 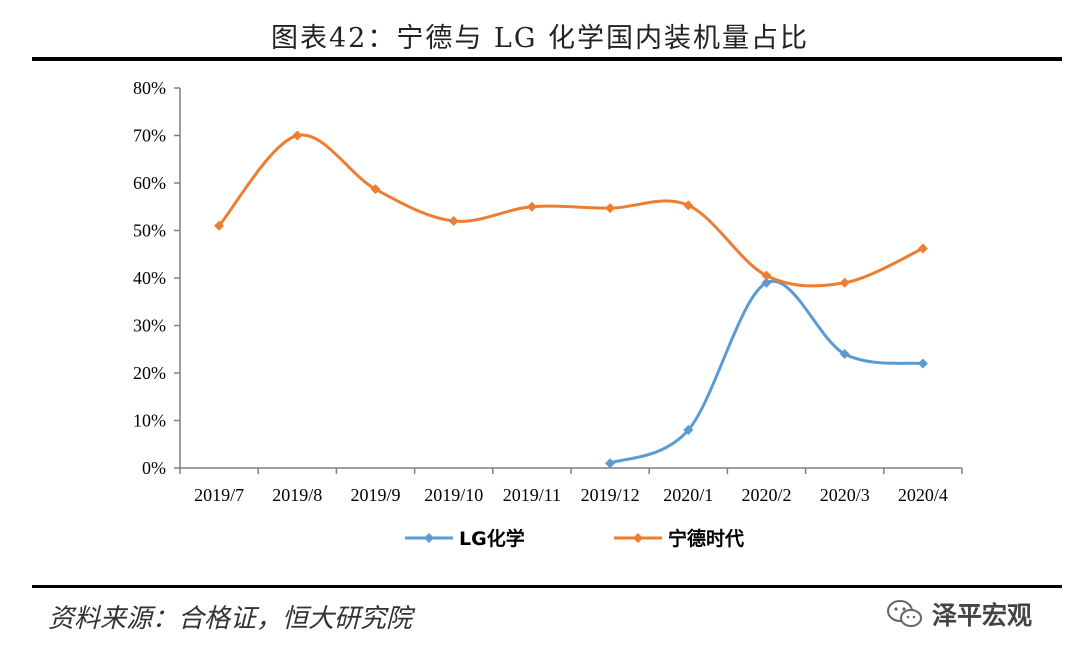 What do you see at coordinates (904, 613) in the screenshot?
I see `wechat-icon` at bounding box center [904, 613].